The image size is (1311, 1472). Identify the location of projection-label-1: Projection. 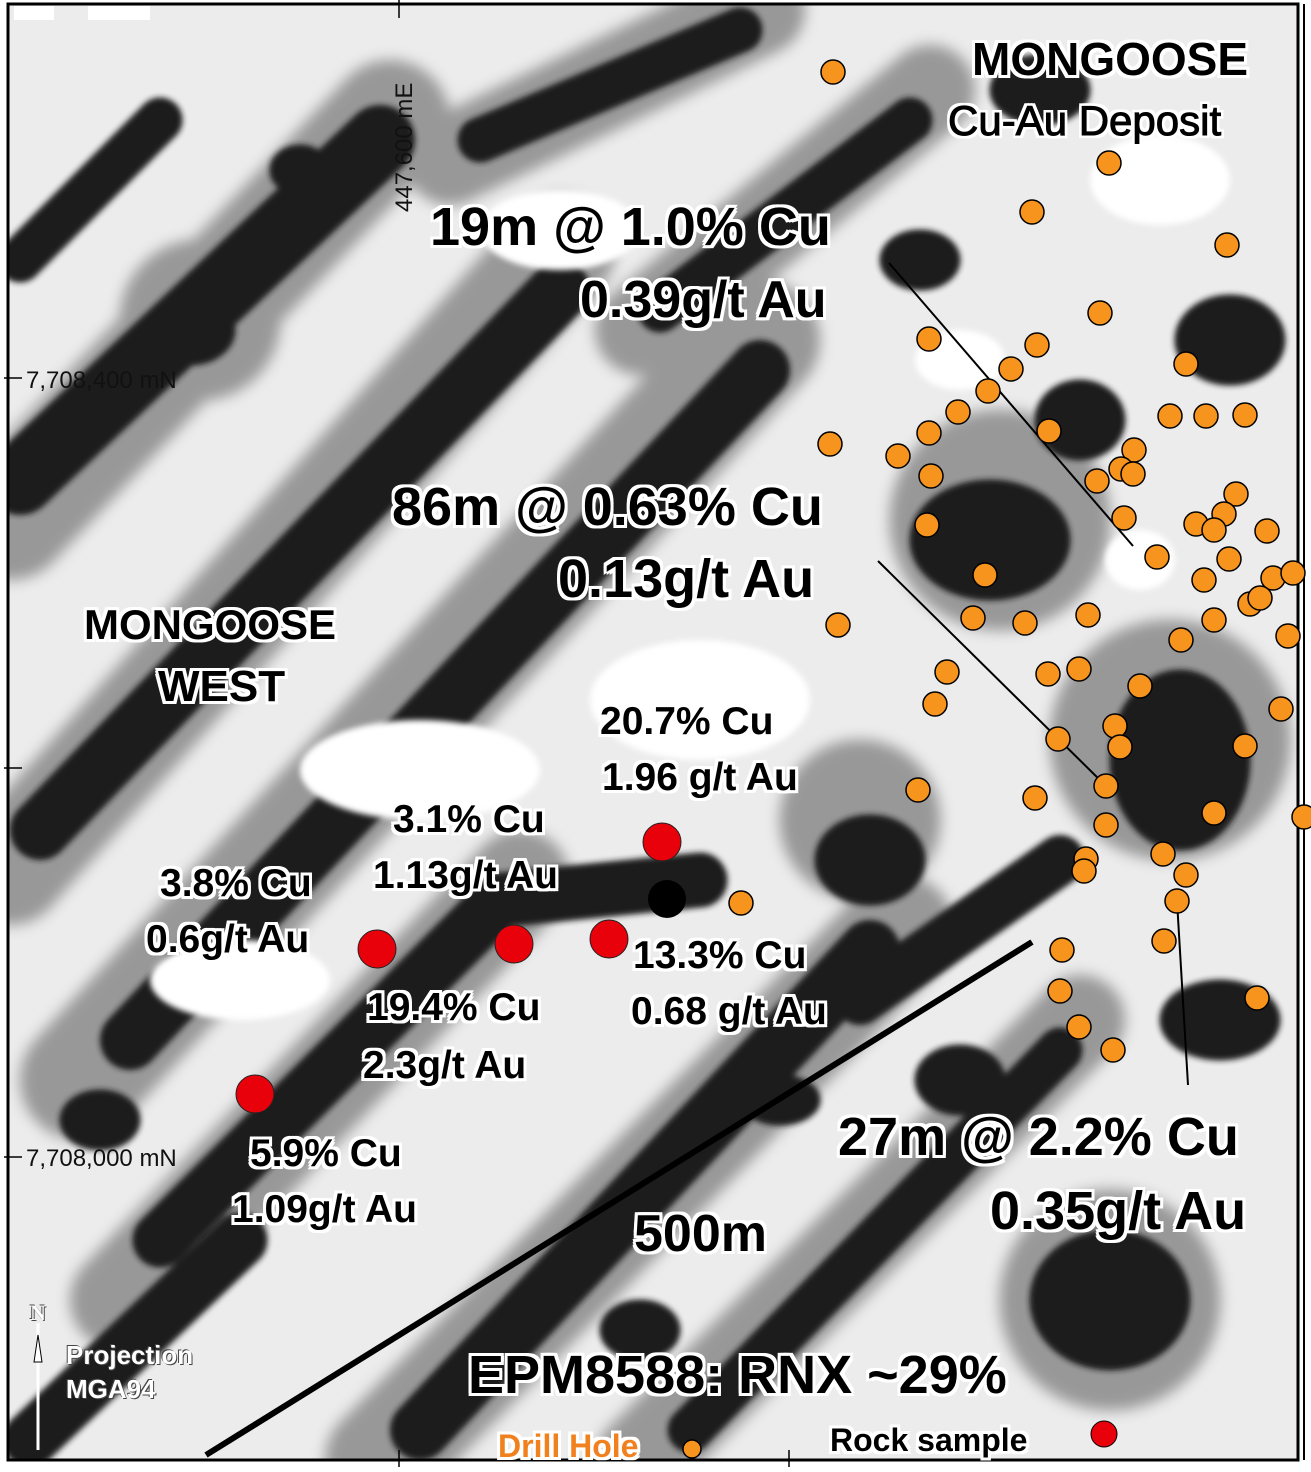
(130, 1355).